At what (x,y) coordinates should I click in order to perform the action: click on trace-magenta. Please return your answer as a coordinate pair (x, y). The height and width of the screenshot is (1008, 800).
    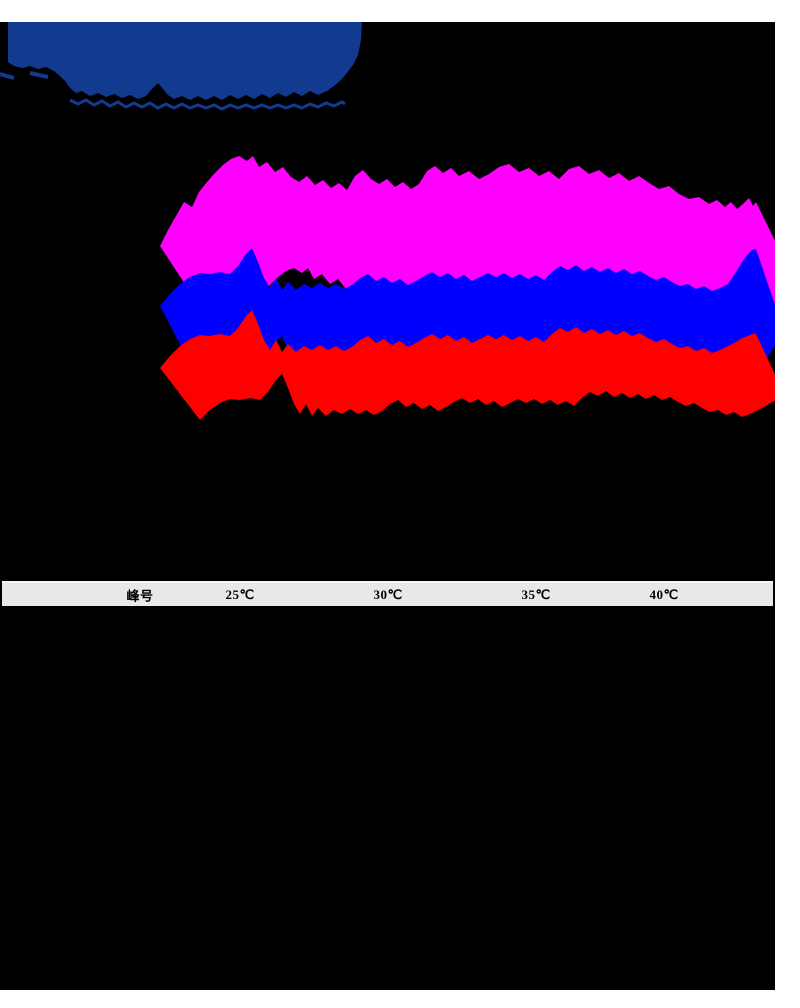
    Looking at the image, I should click on (467, 249).